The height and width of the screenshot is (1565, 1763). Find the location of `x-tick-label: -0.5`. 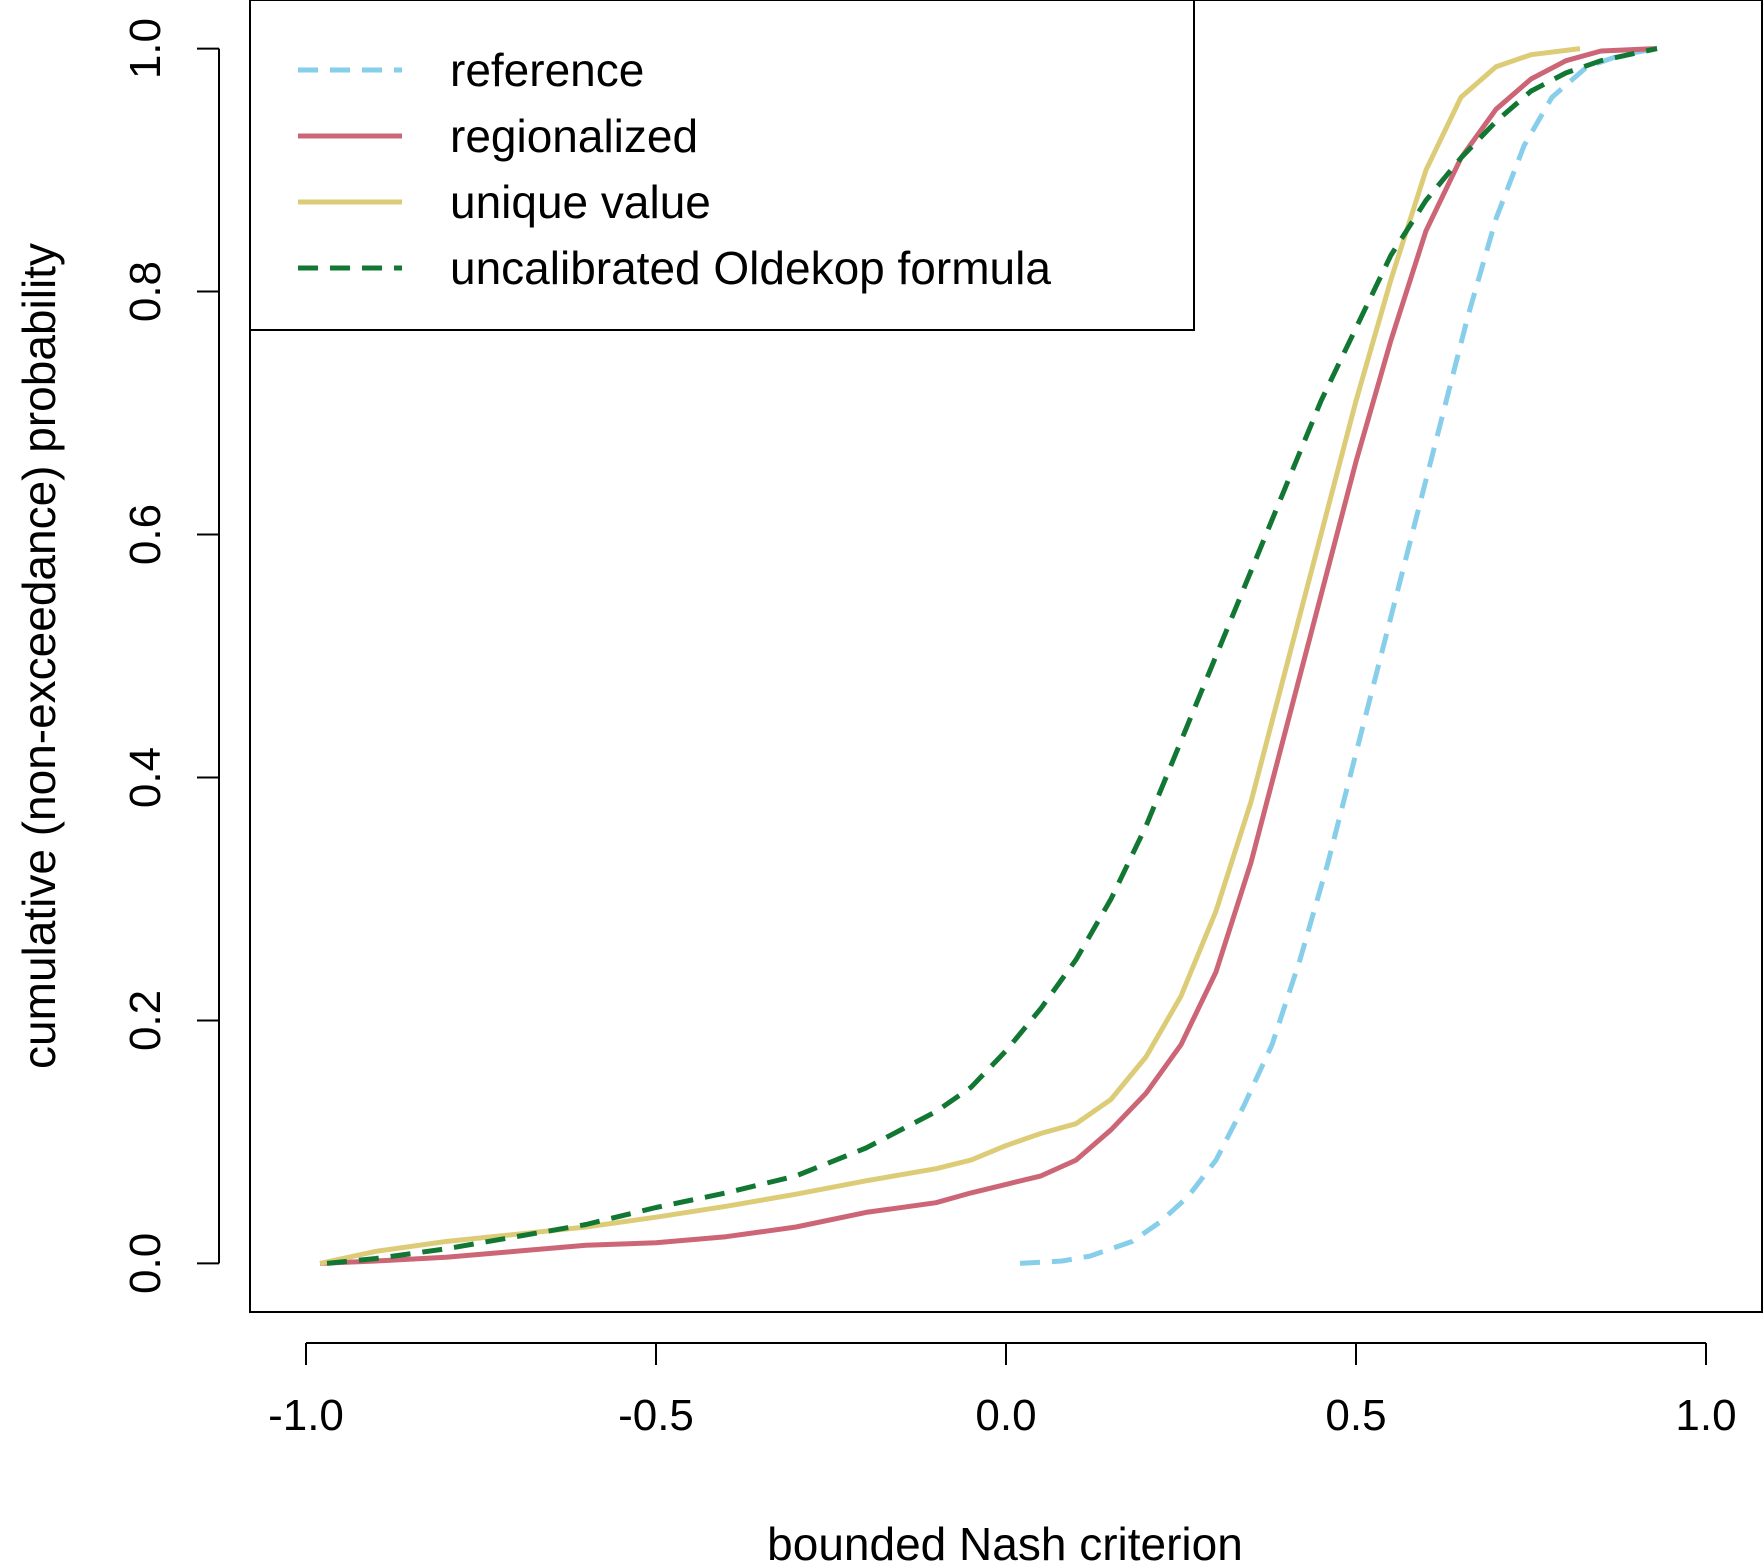

x-tick-label: -0.5 is located at coordinates (656, 1415).